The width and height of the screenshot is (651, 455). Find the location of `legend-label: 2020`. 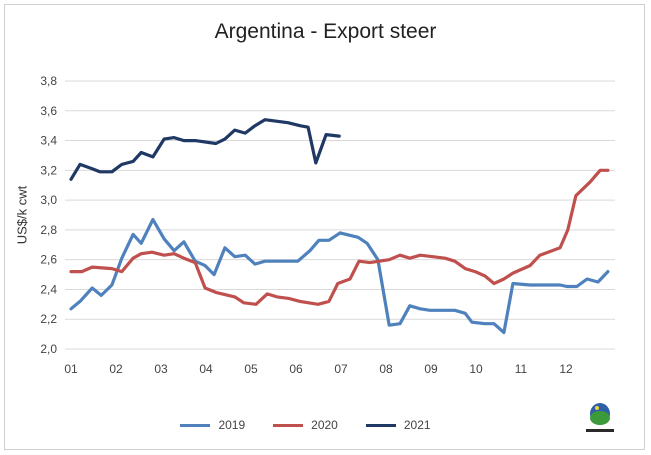

legend-label: 2020 is located at coordinates (324, 425).